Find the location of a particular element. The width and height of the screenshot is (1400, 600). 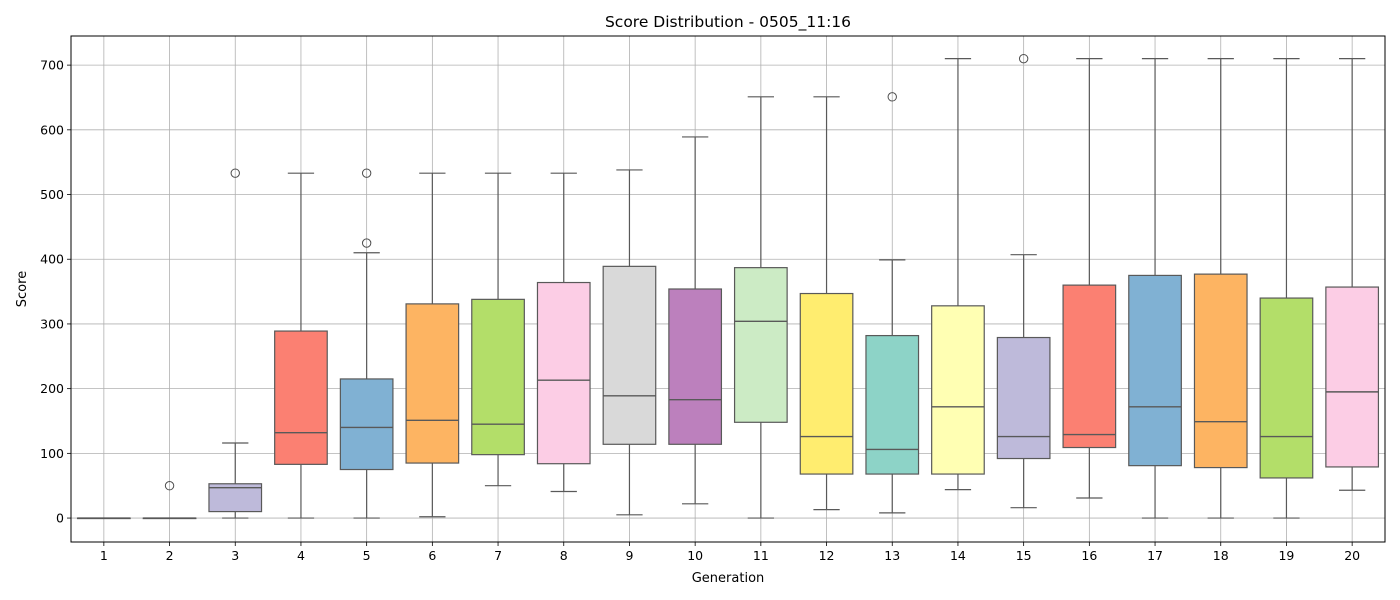

x-tick-label: 7 is located at coordinates (498, 555).